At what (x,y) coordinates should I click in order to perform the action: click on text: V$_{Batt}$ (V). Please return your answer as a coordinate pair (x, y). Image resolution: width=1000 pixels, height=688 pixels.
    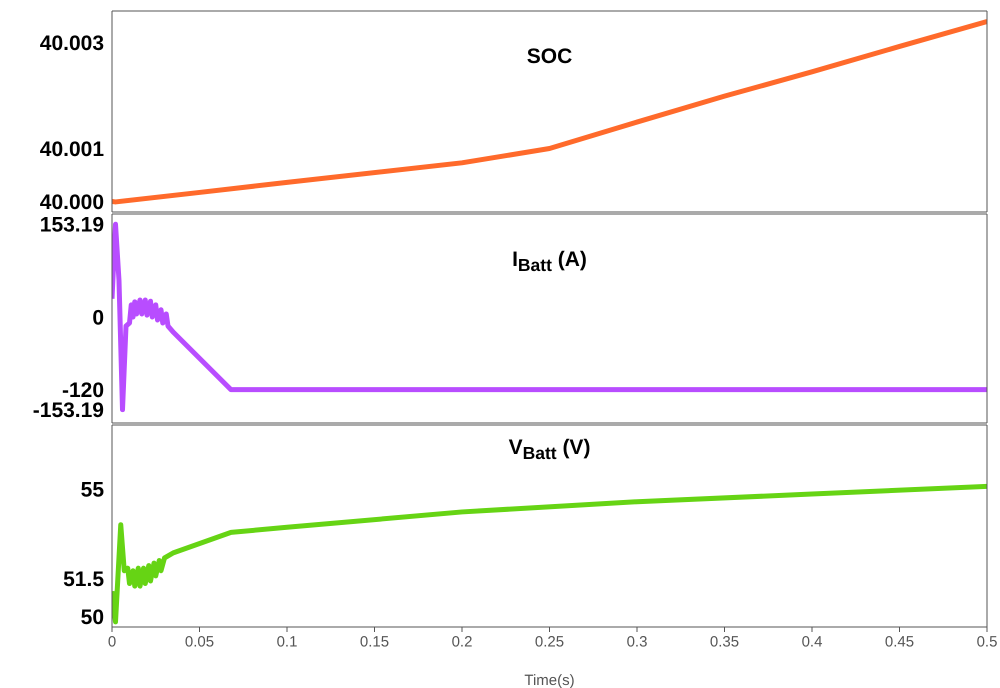
    Looking at the image, I should click on (550, 450).